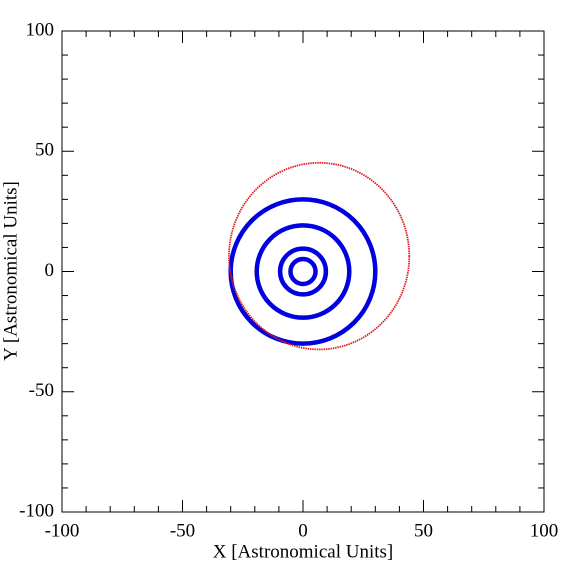  I want to click on x-tick-label: 100, so click(544, 530).